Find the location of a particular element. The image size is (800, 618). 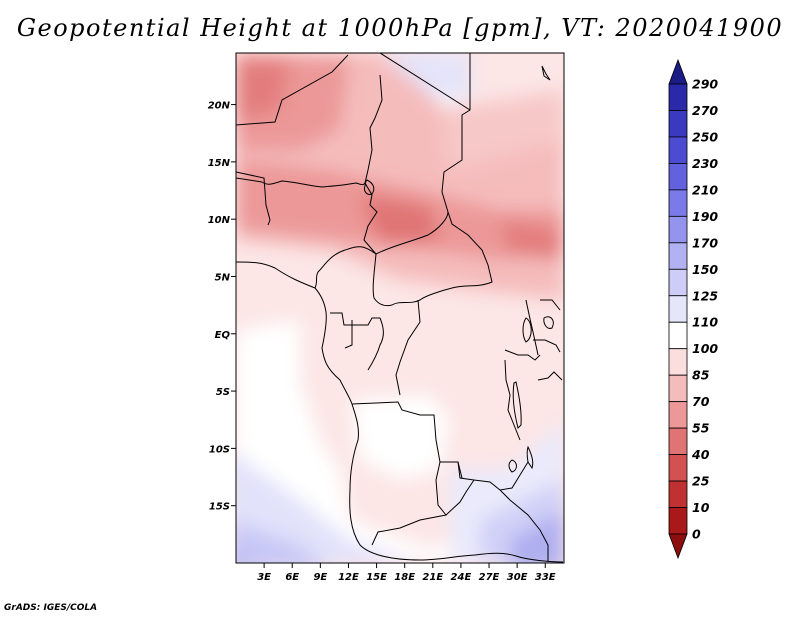

y-tick-label: 5N is located at coordinates (223, 277).